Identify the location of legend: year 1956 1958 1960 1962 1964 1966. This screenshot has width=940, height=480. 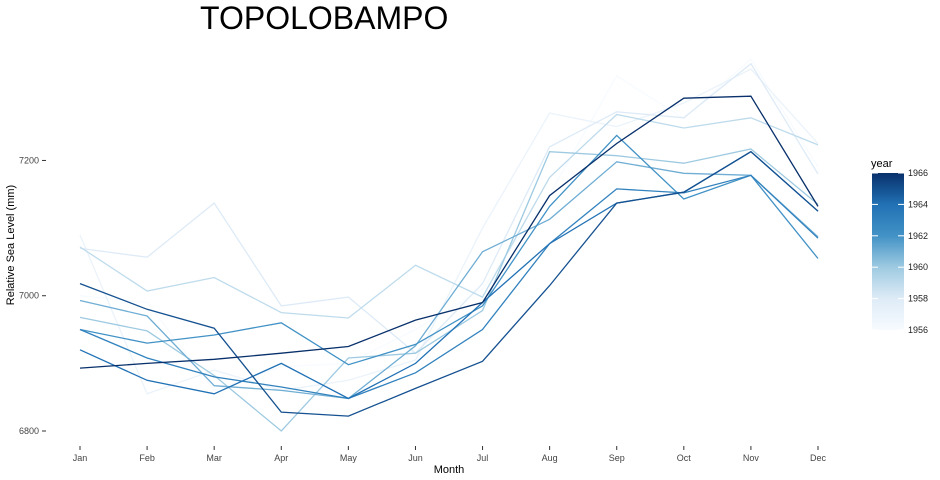
(899, 246).